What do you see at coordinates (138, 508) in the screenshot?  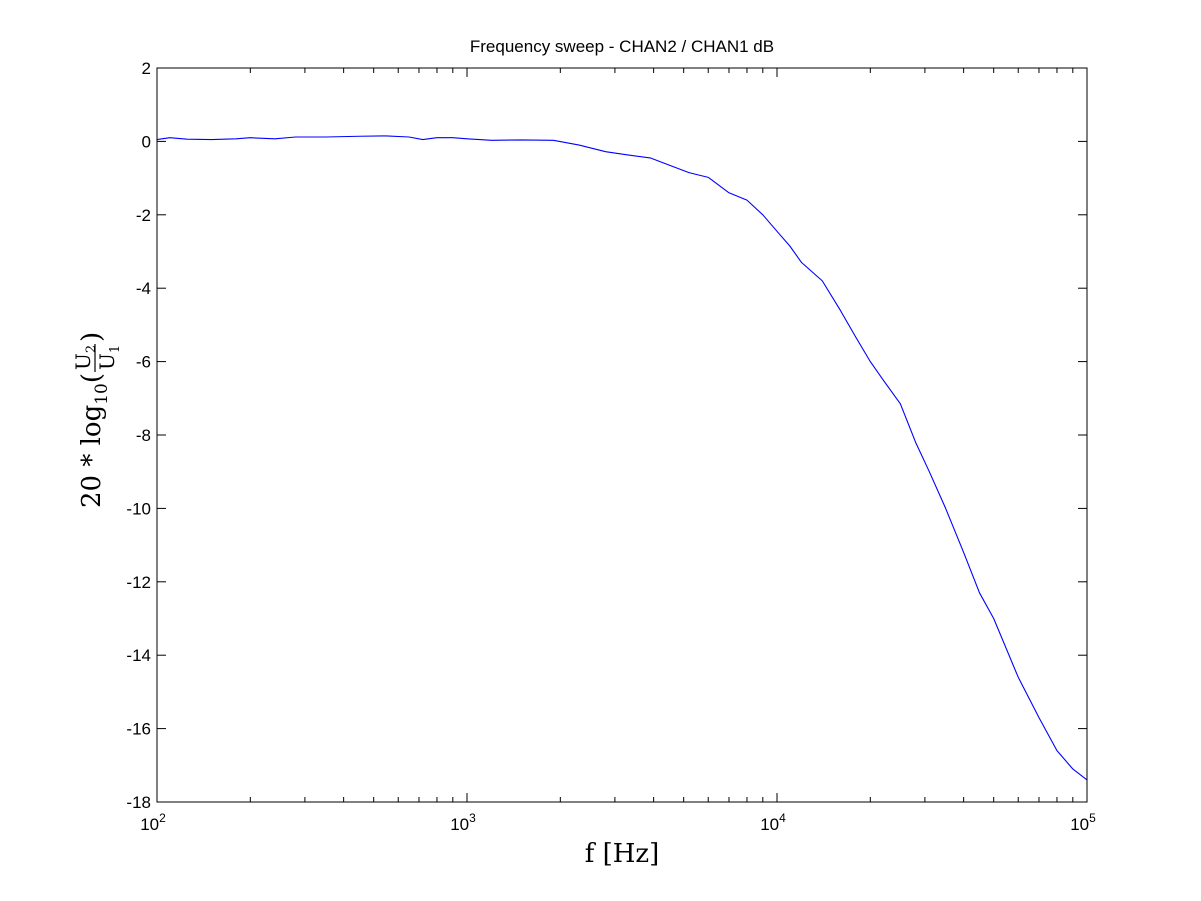 I see `y-tick-label: -10` at bounding box center [138, 508].